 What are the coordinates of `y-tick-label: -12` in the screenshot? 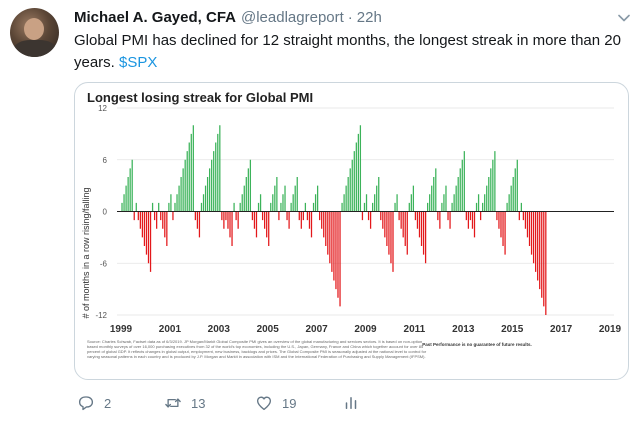 It's located at (101, 315).